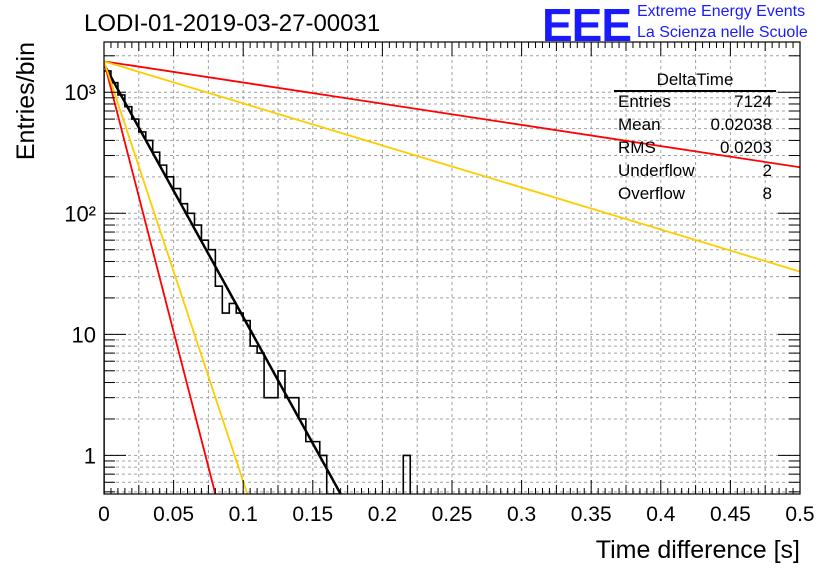 Image resolution: width=836 pixels, height=572 pixels. What do you see at coordinates (746, 147) in the screenshot?
I see `stats-value: 0.0203` at bounding box center [746, 147].